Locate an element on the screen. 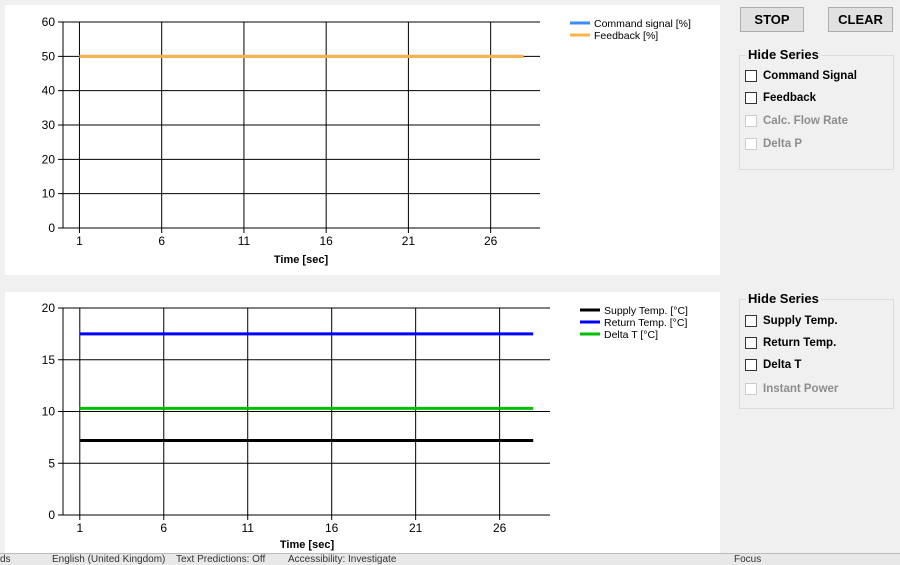 This screenshot has height=565, width=900. legend-entry: Command signal [%] is located at coordinates (642, 24).